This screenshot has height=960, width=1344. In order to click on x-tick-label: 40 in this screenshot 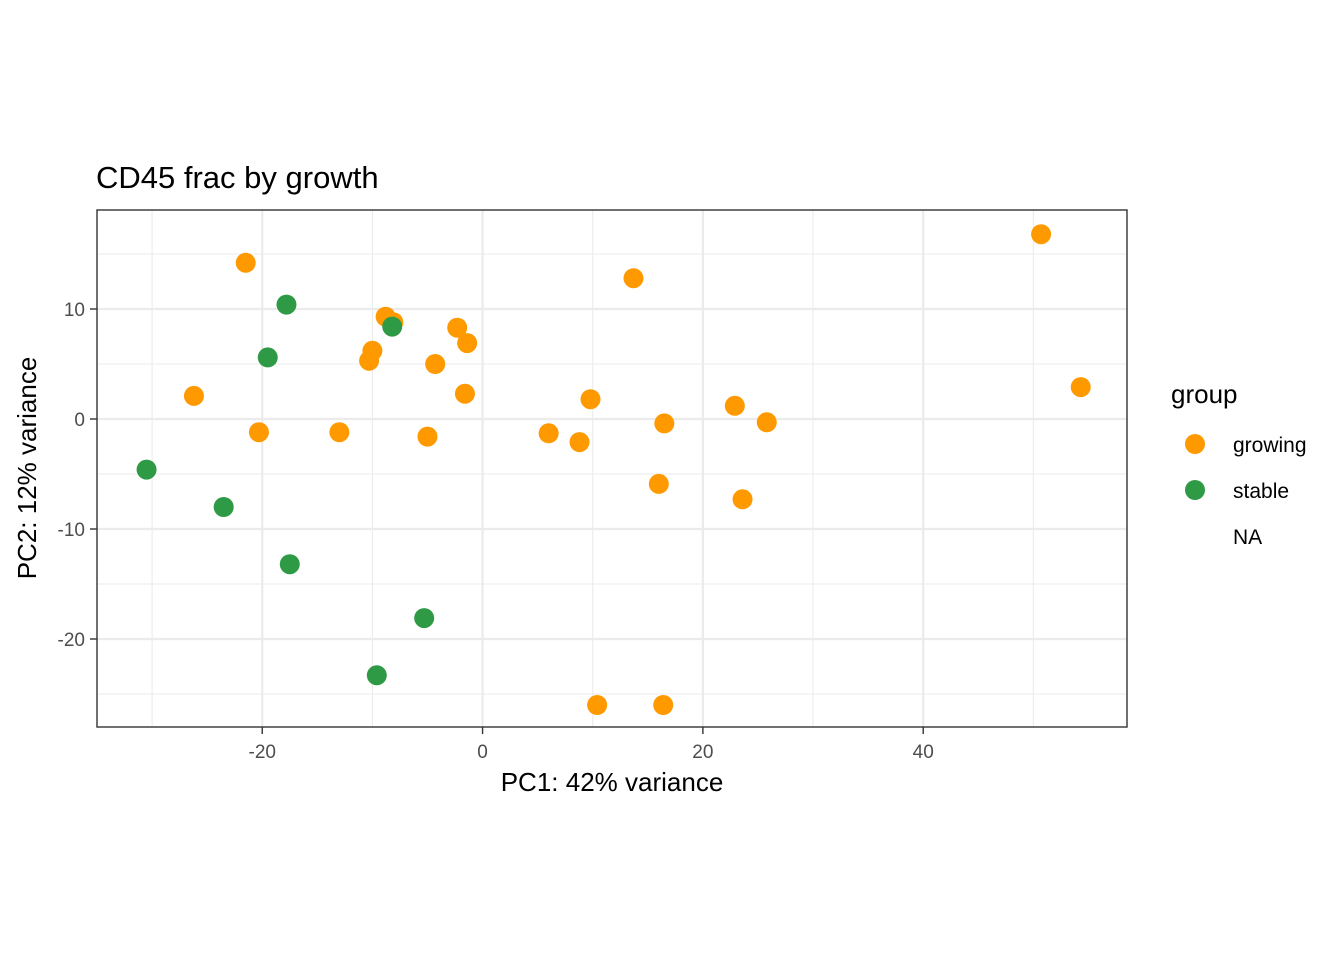, I will do `click(923, 752)`.